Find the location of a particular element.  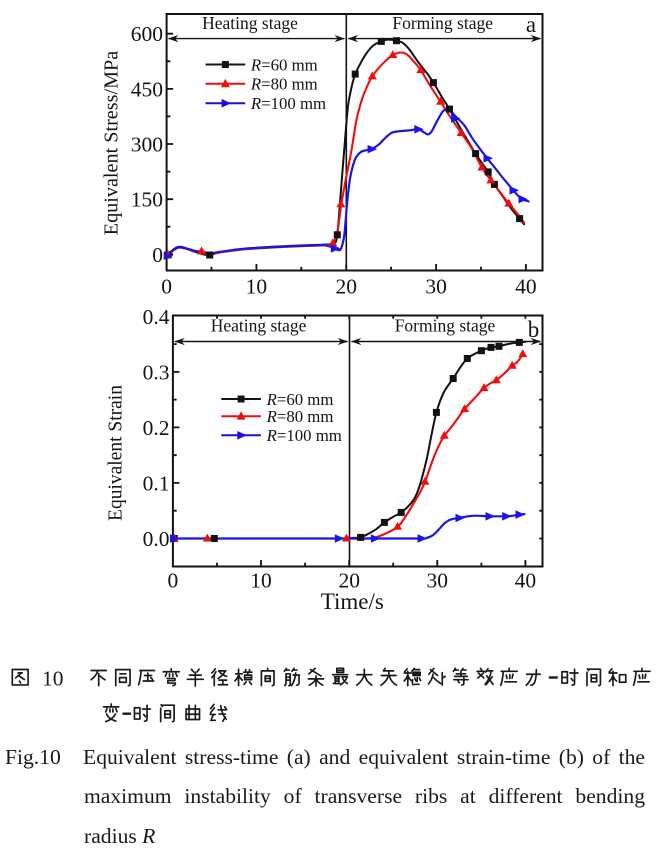

svg-text: 300 is located at coordinates (147, 145).